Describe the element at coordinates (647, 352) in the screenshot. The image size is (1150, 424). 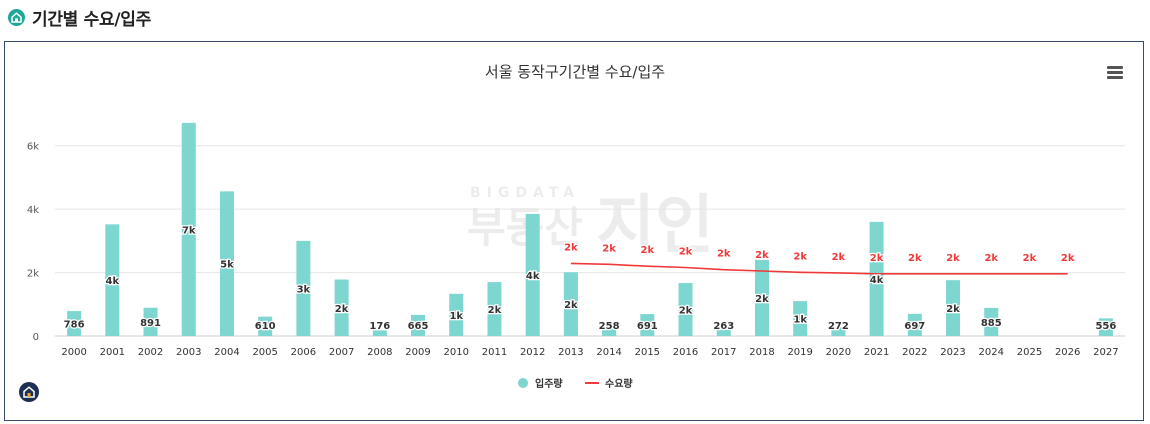
I see `x-tick-label: 2015` at that location.